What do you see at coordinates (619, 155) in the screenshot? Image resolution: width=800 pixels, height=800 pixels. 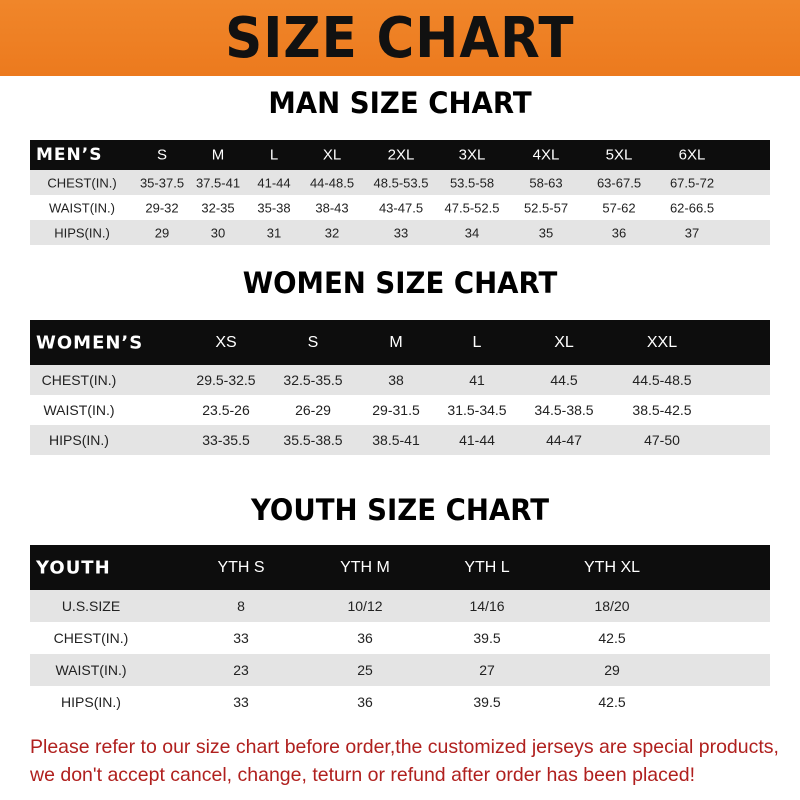 I see `size-header-cell: 5XL` at bounding box center [619, 155].